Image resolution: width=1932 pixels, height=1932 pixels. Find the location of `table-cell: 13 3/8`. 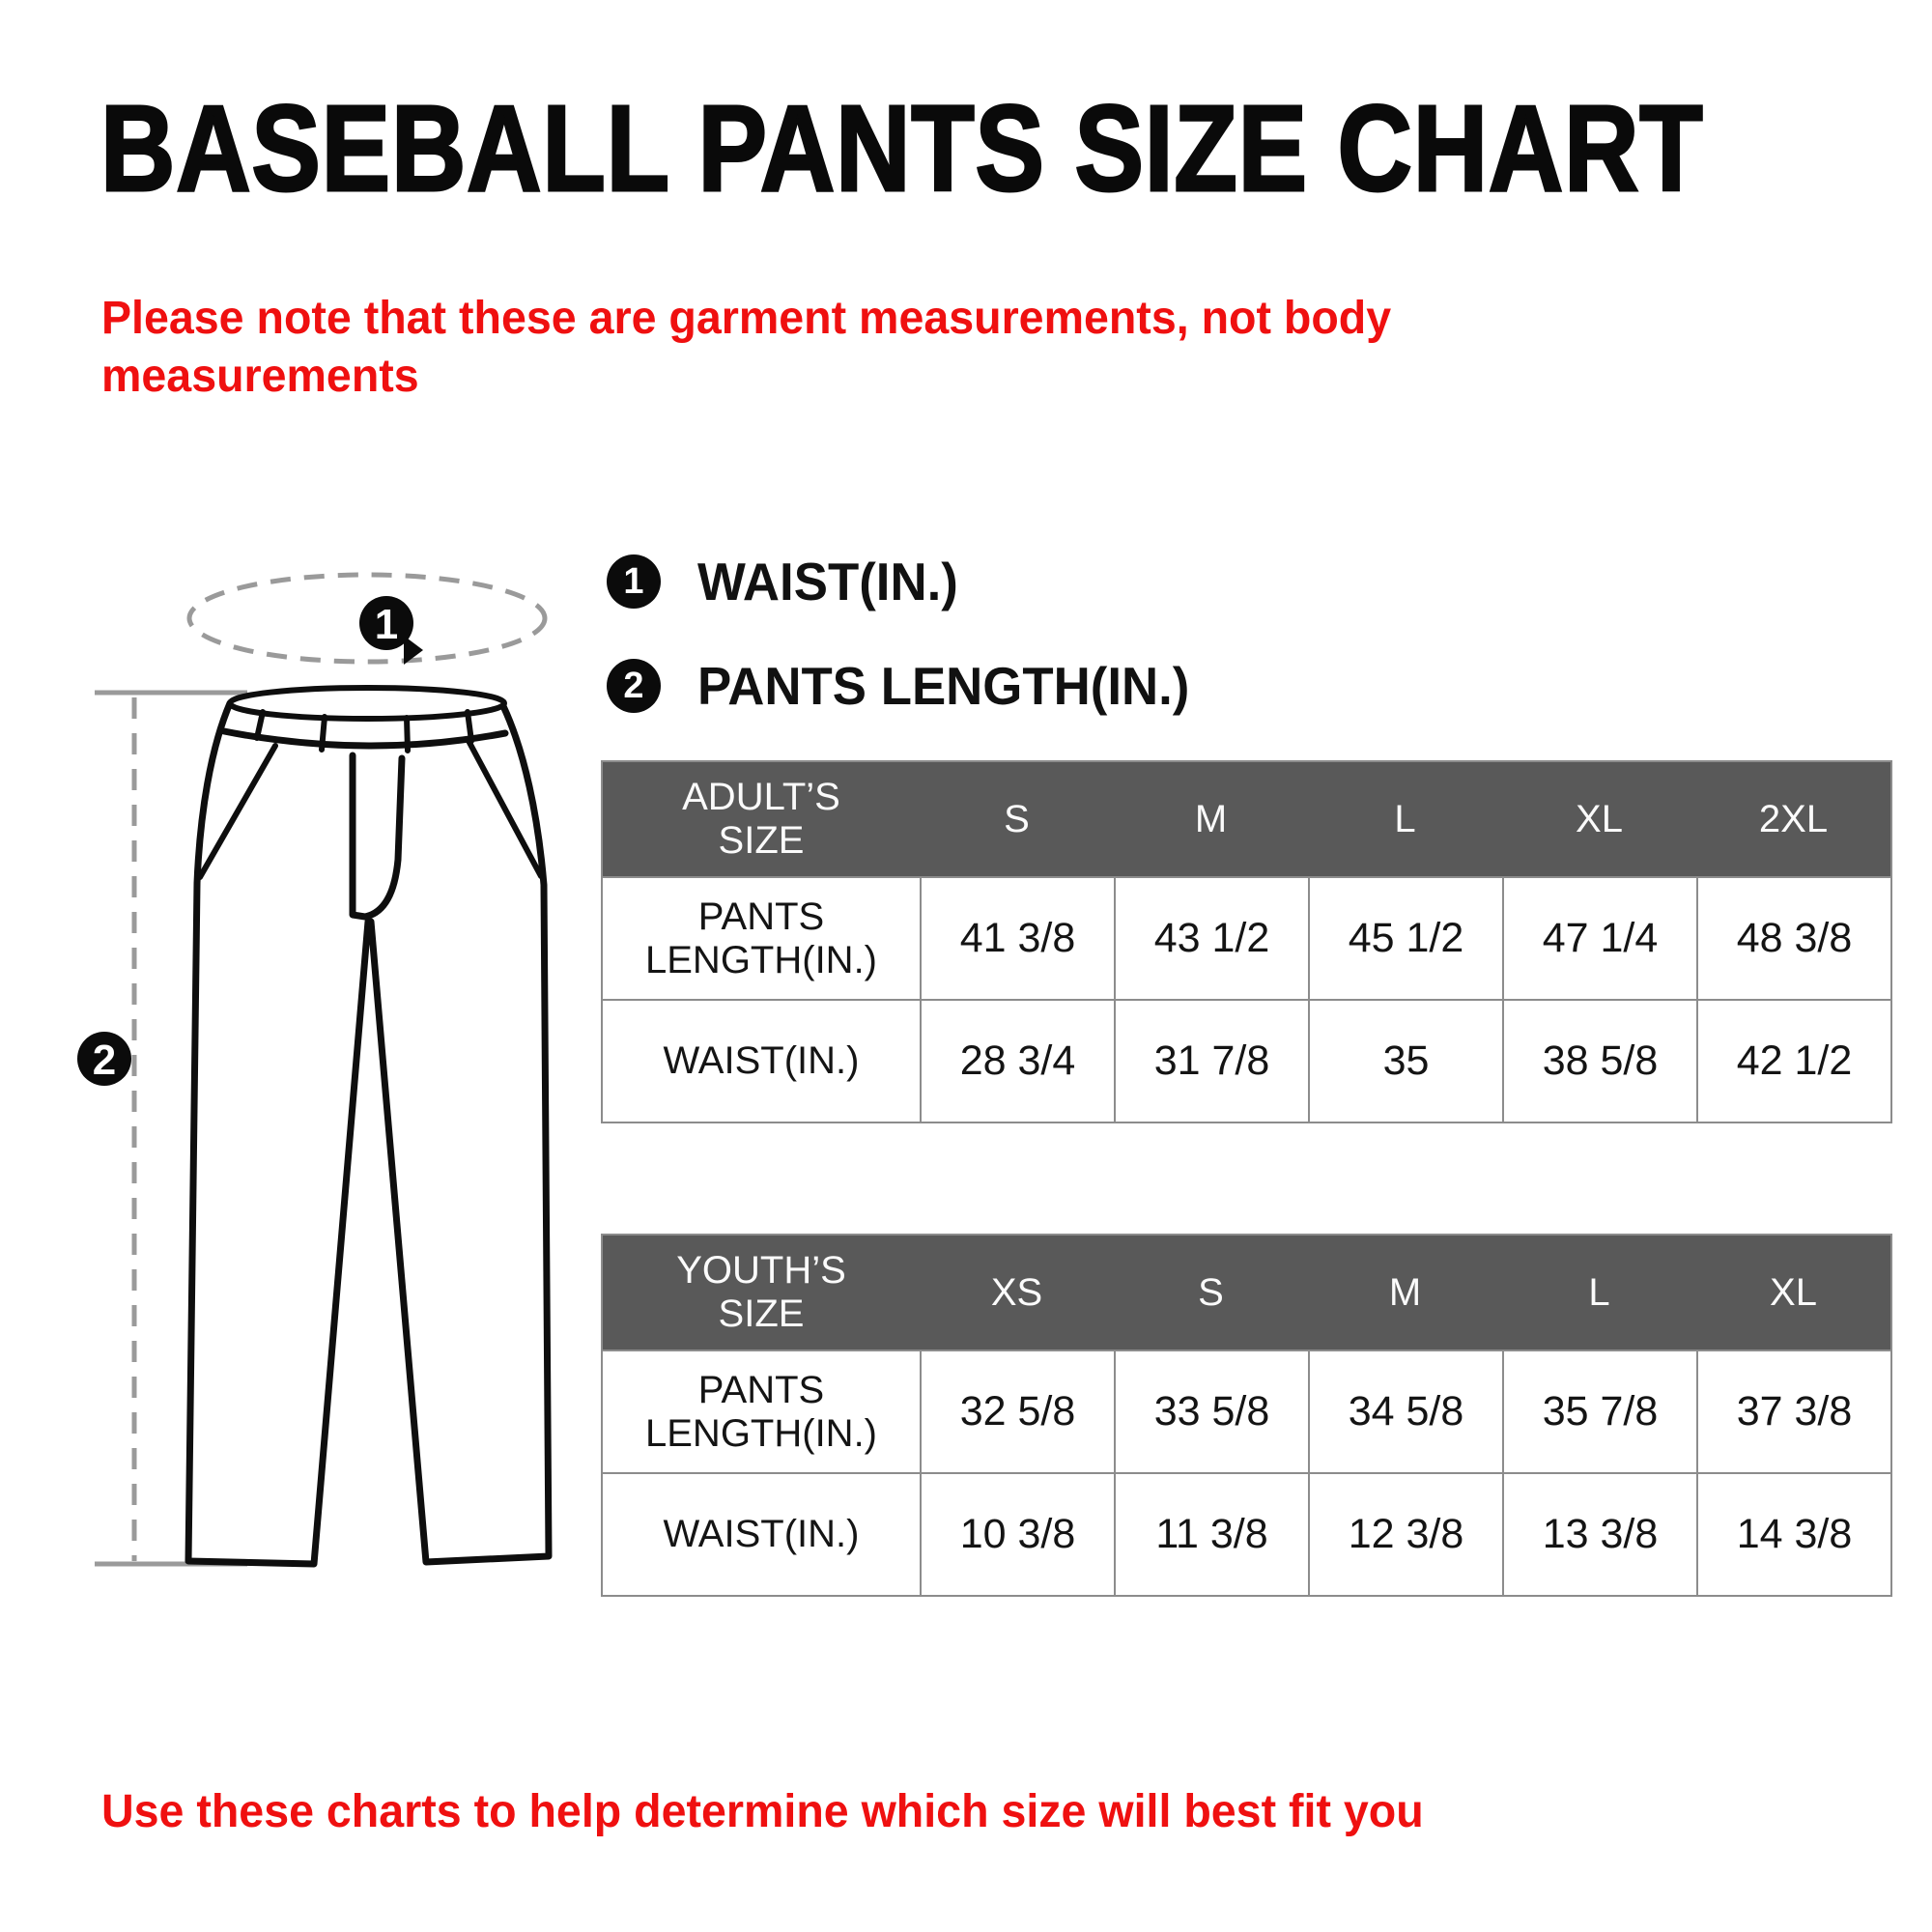

table-cell: 13 3/8 is located at coordinates (1599, 1533).